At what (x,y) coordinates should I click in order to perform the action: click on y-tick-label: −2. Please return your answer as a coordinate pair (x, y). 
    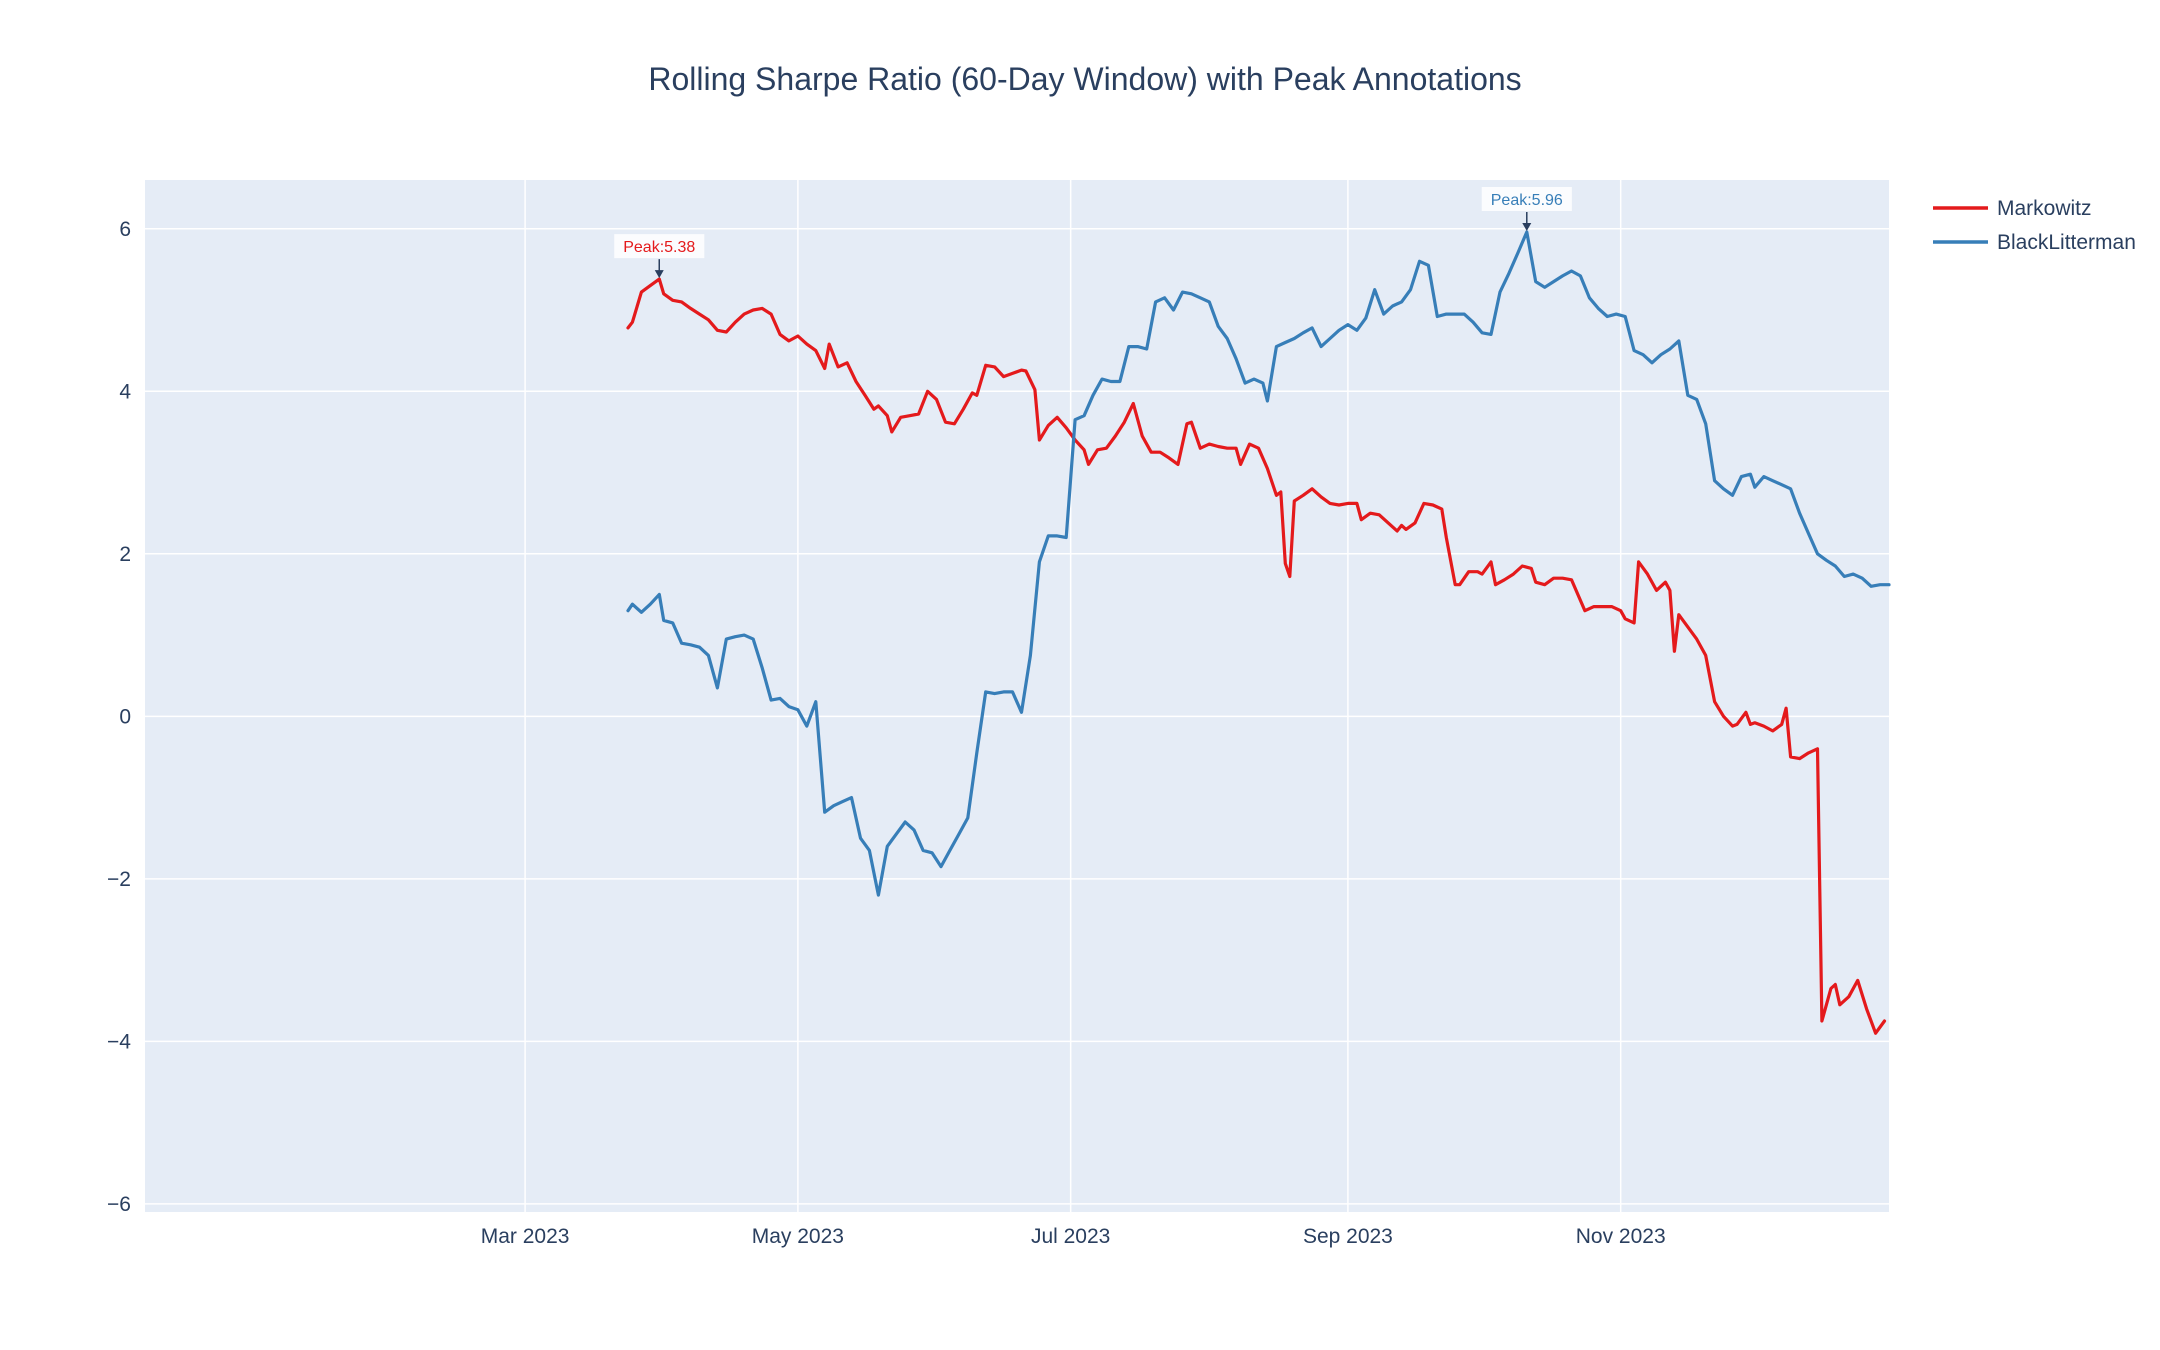
    Looking at the image, I should click on (119, 879).